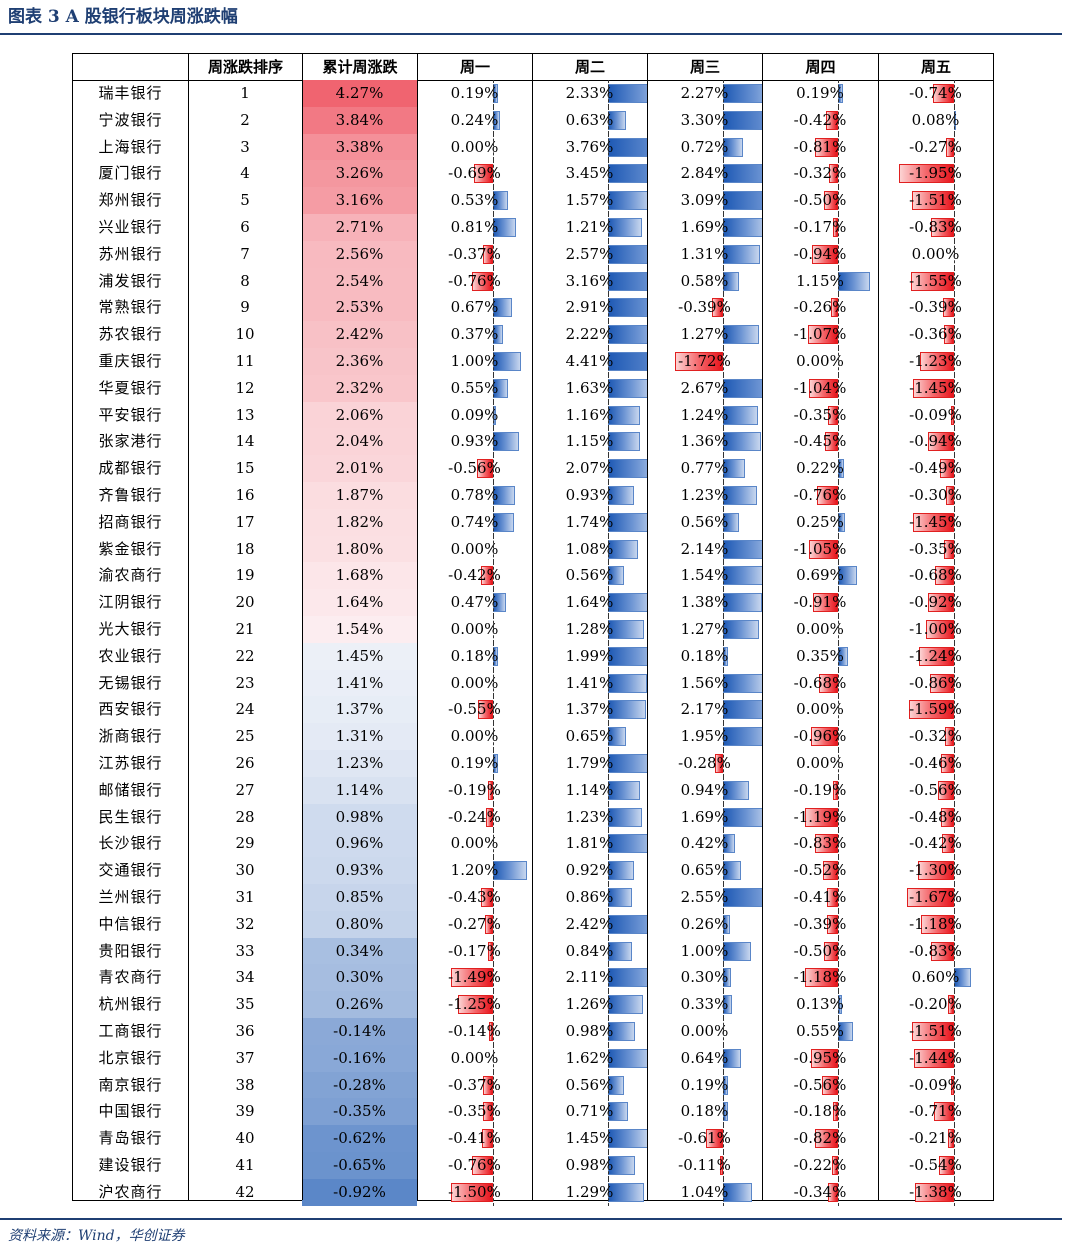  I want to click on change-value: -0.69%, so click(474, 173).